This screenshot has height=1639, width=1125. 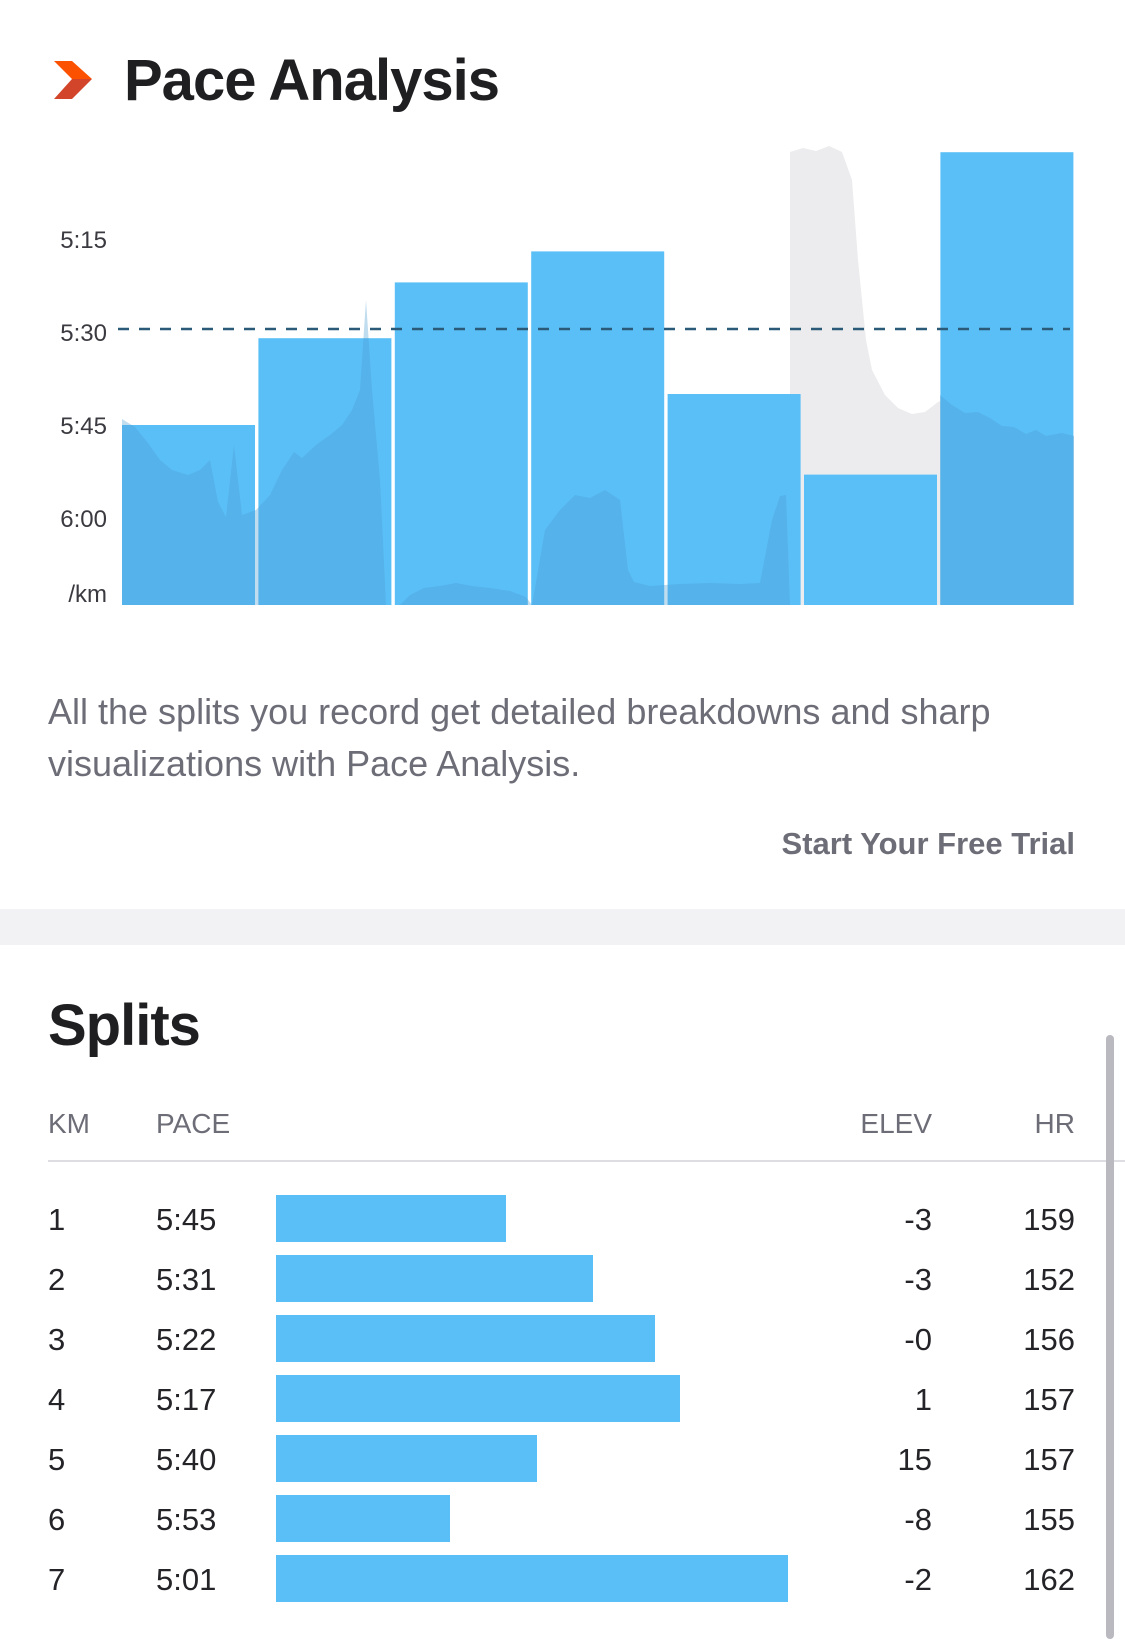 What do you see at coordinates (57, 1399) in the screenshot?
I see `split-km: 4` at bounding box center [57, 1399].